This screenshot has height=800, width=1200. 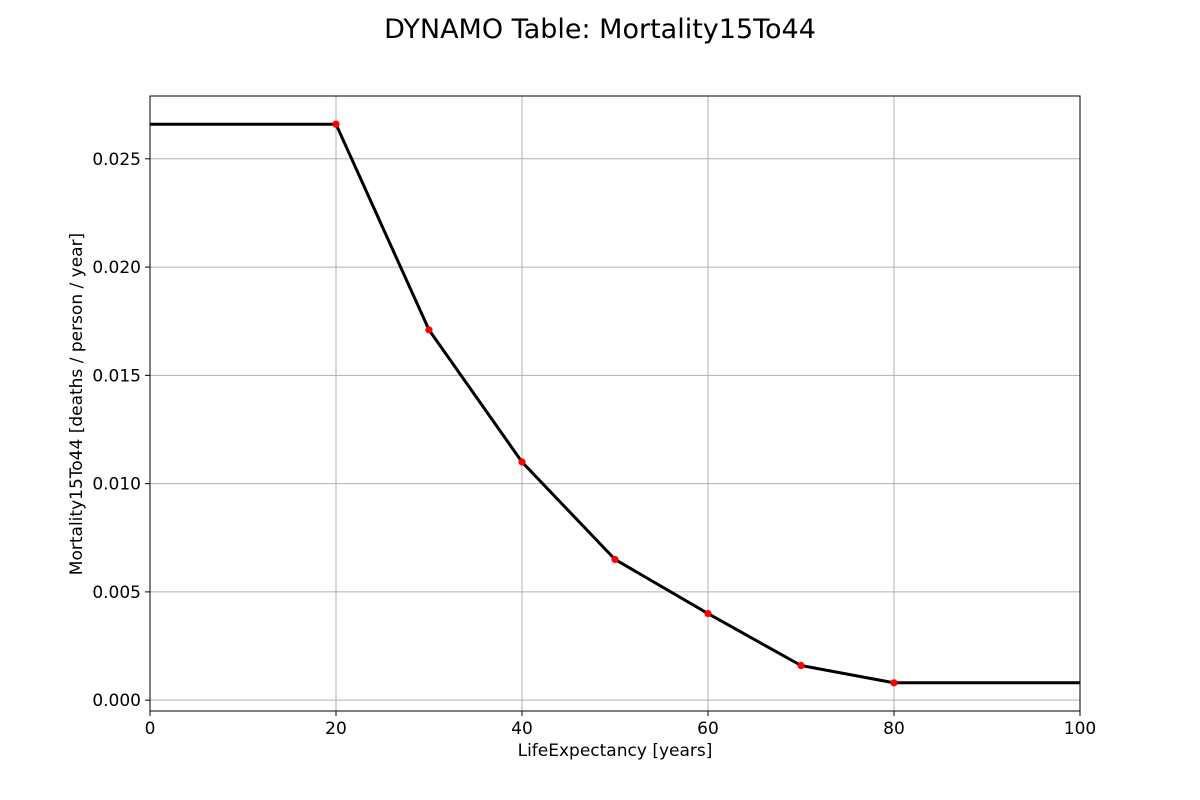 I want to click on y-tick-label: 0.000, so click(x=116, y=701).